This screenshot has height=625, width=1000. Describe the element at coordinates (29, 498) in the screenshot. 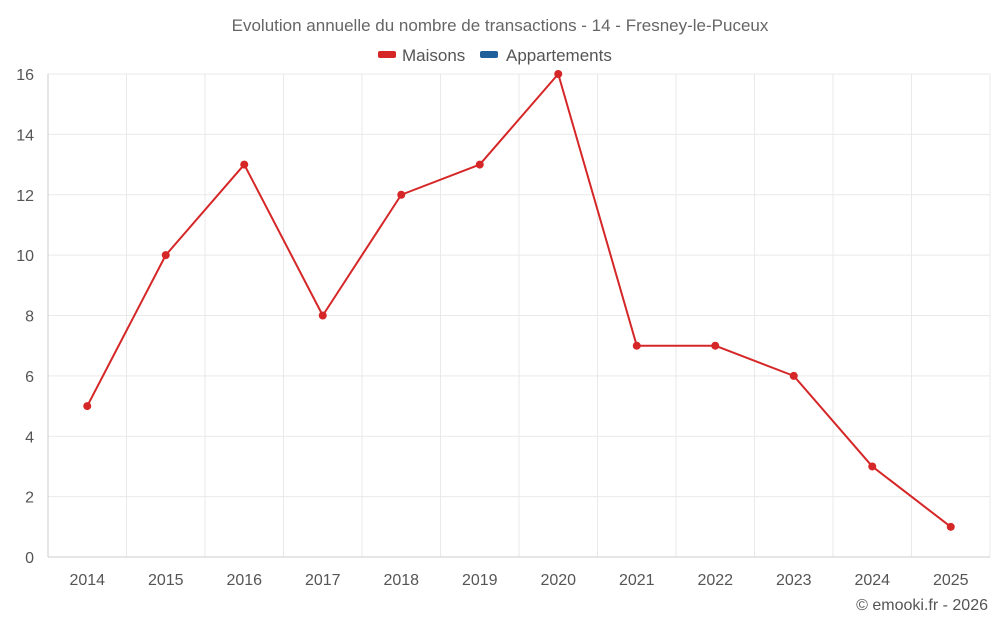

I see `y-tick-label: 2` at that location.